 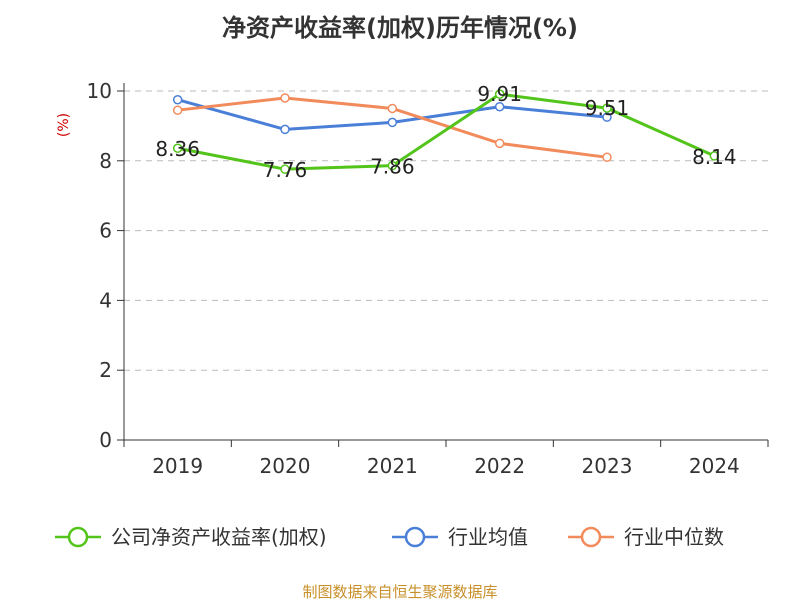 I want to click on x-tick-label: 2022, so click(x=499, y=466).